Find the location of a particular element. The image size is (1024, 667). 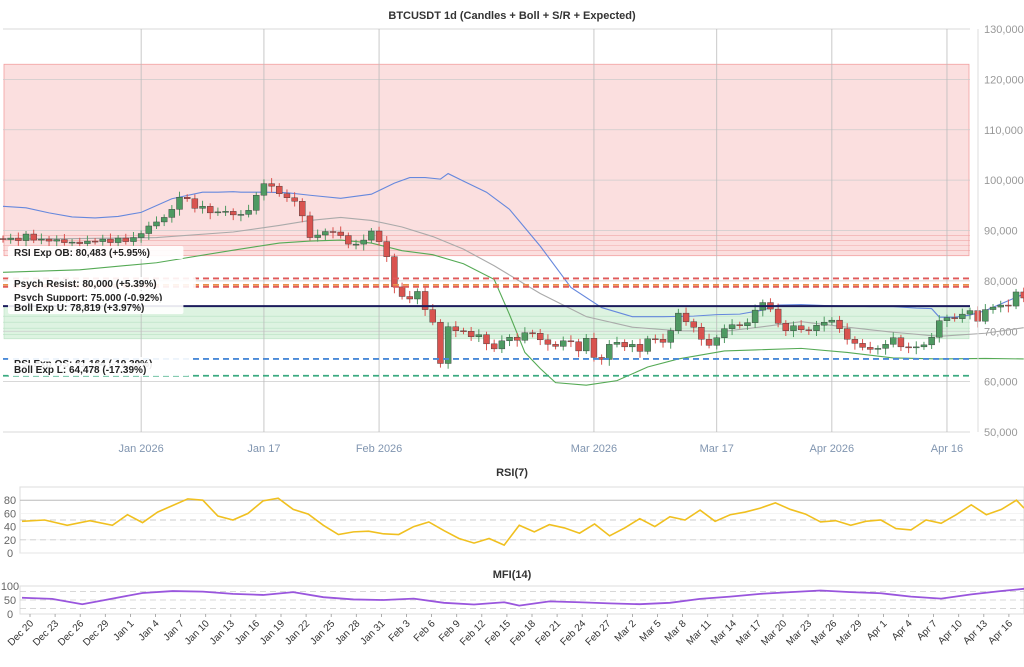

rsi-line is located at coordinates (522, 522).